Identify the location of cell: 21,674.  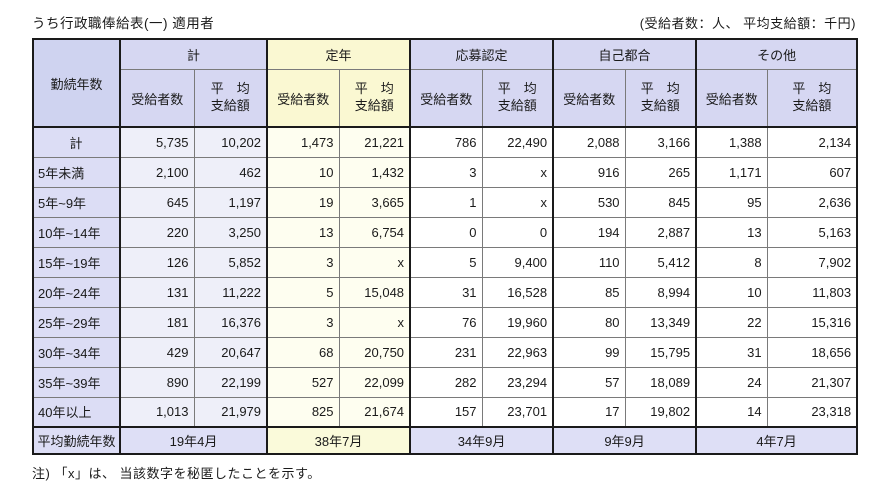
(374, 412).